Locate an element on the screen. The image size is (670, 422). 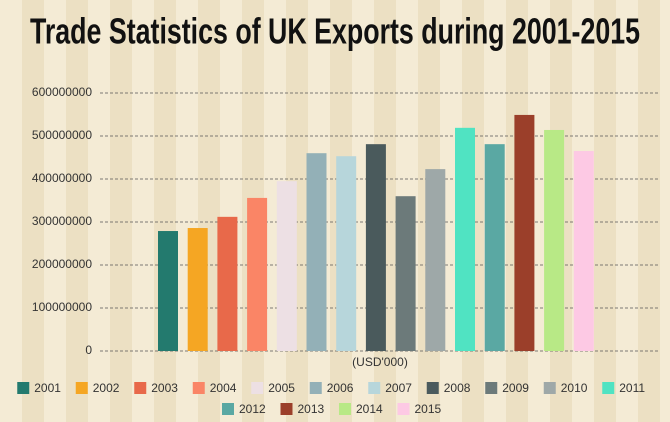
legend-label: 2005 is located at coordinates (281, 388).